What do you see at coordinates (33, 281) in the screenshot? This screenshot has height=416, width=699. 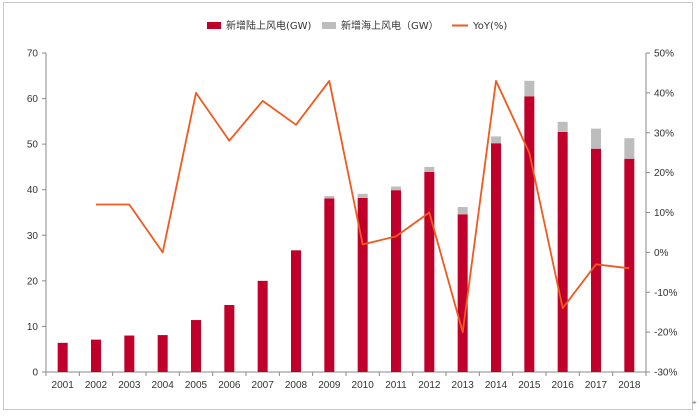 I see `left-tick-label: 20` at bounding box center [33, 281].